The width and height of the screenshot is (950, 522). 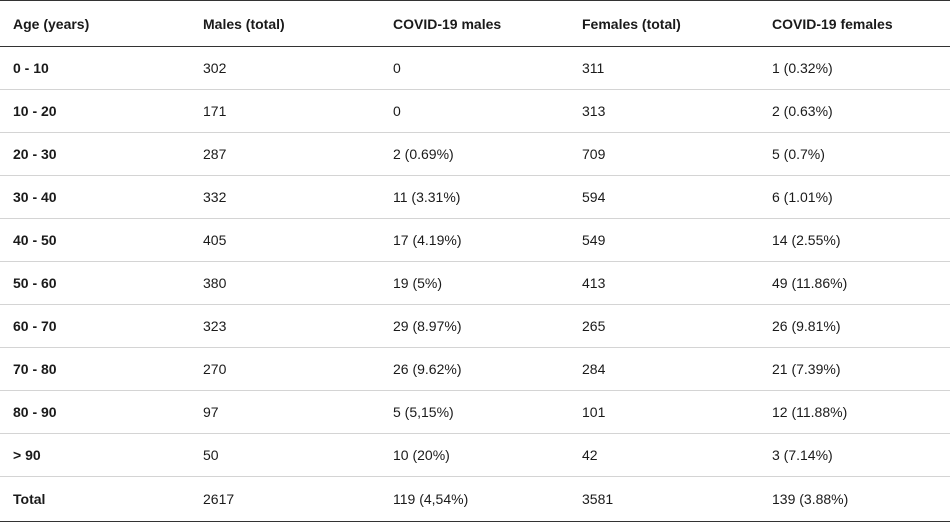 I want to click on table-row: 70 - 80 270 26 (9.62%) 284 21 (7.39%), so click(x=475, y=369).